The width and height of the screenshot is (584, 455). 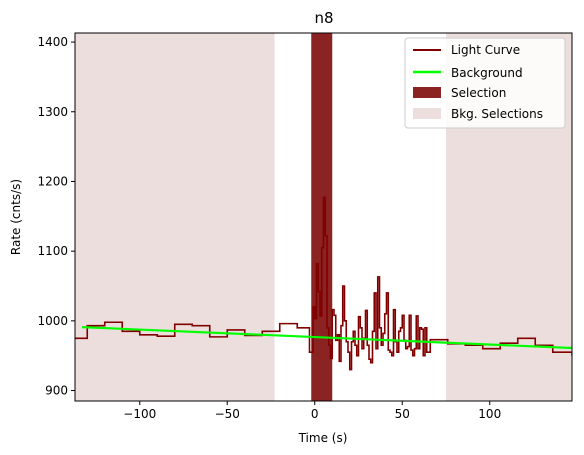 What do you see at coordinates (323, 438) in the screenshot?
I see `x-axis-label: Time (s)` at bounding box center [323, 438].